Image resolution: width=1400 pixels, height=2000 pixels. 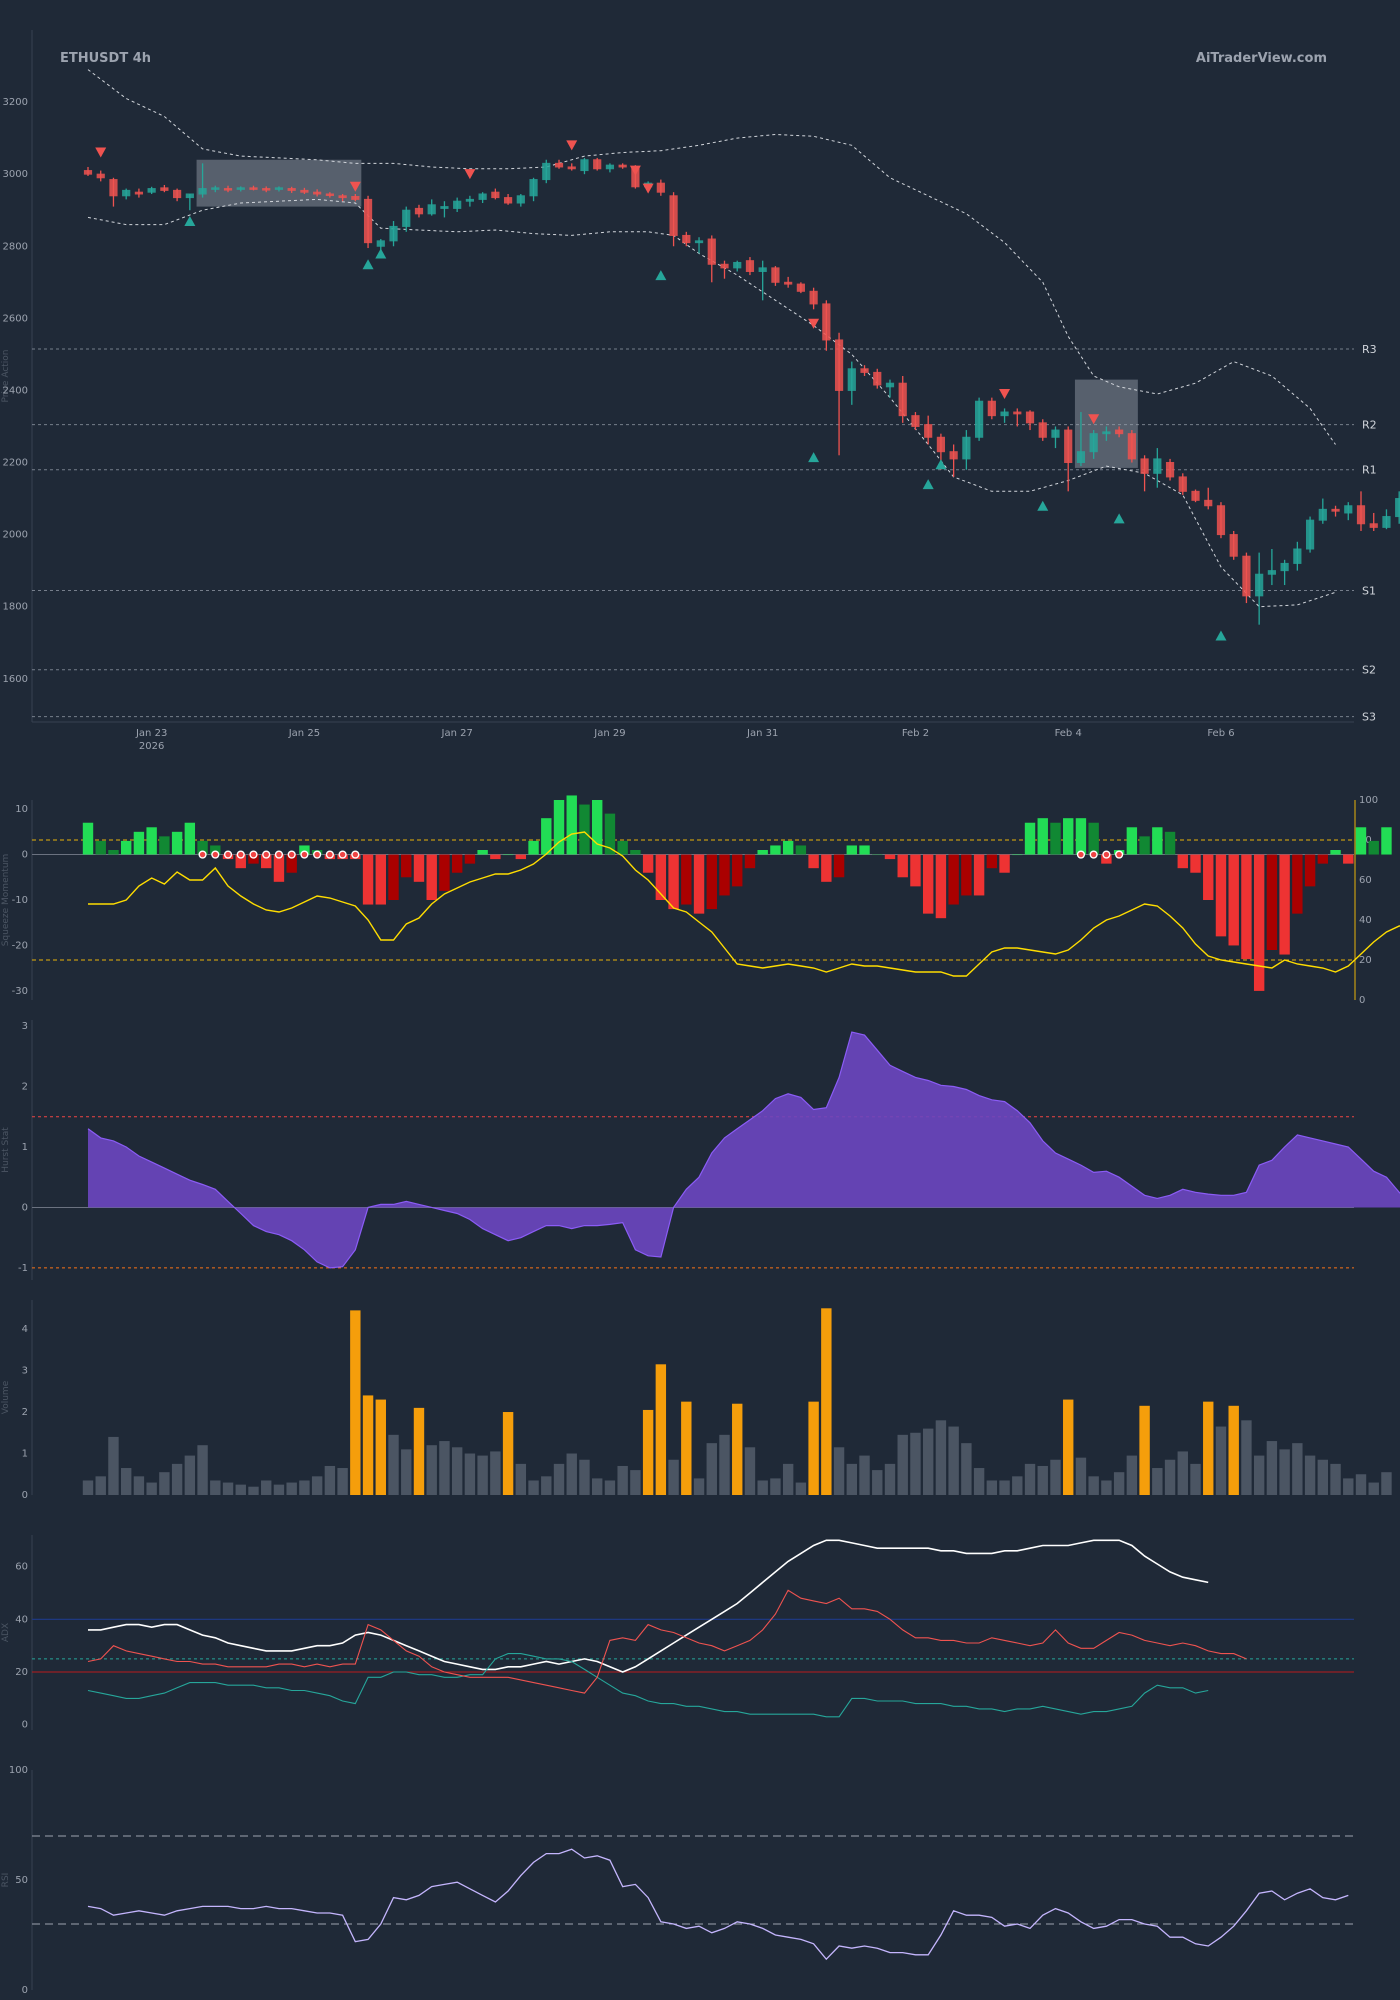 I want to click on price-ytick-label: 2800, so click(x=15, y=246).